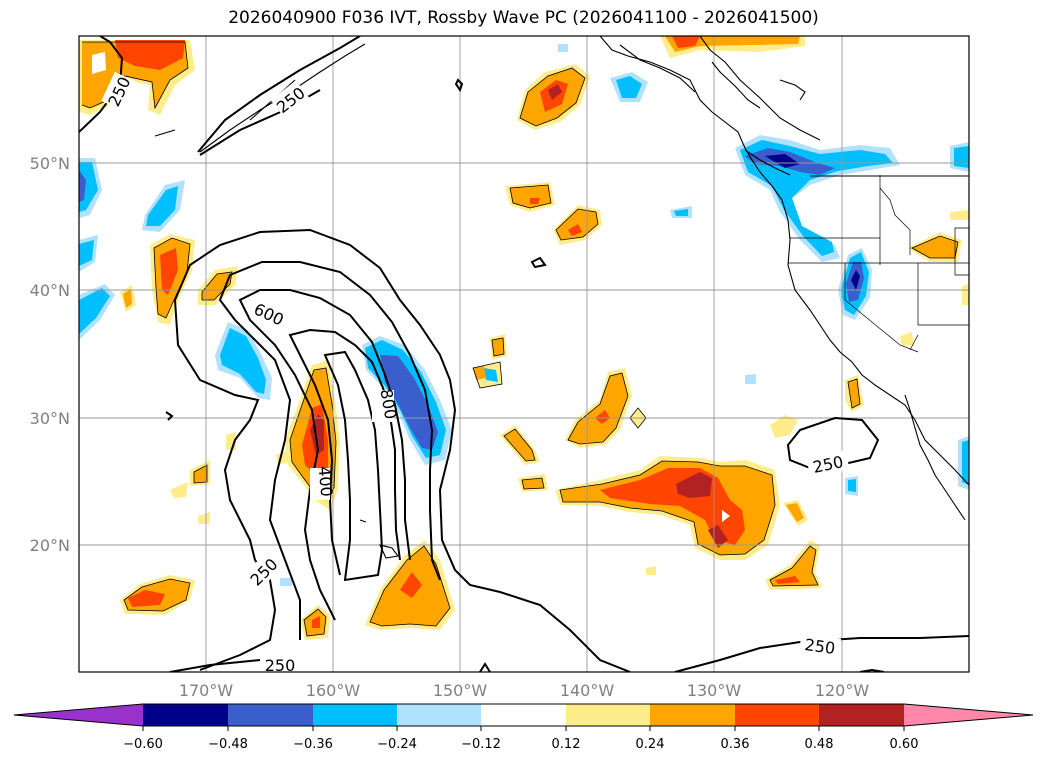 The image size is (1047, 765). What do you see at coordinates (904, 744) in the screenshot?
I see `colorbar-tick-label: 0.60` at bounding box center [904, 744].